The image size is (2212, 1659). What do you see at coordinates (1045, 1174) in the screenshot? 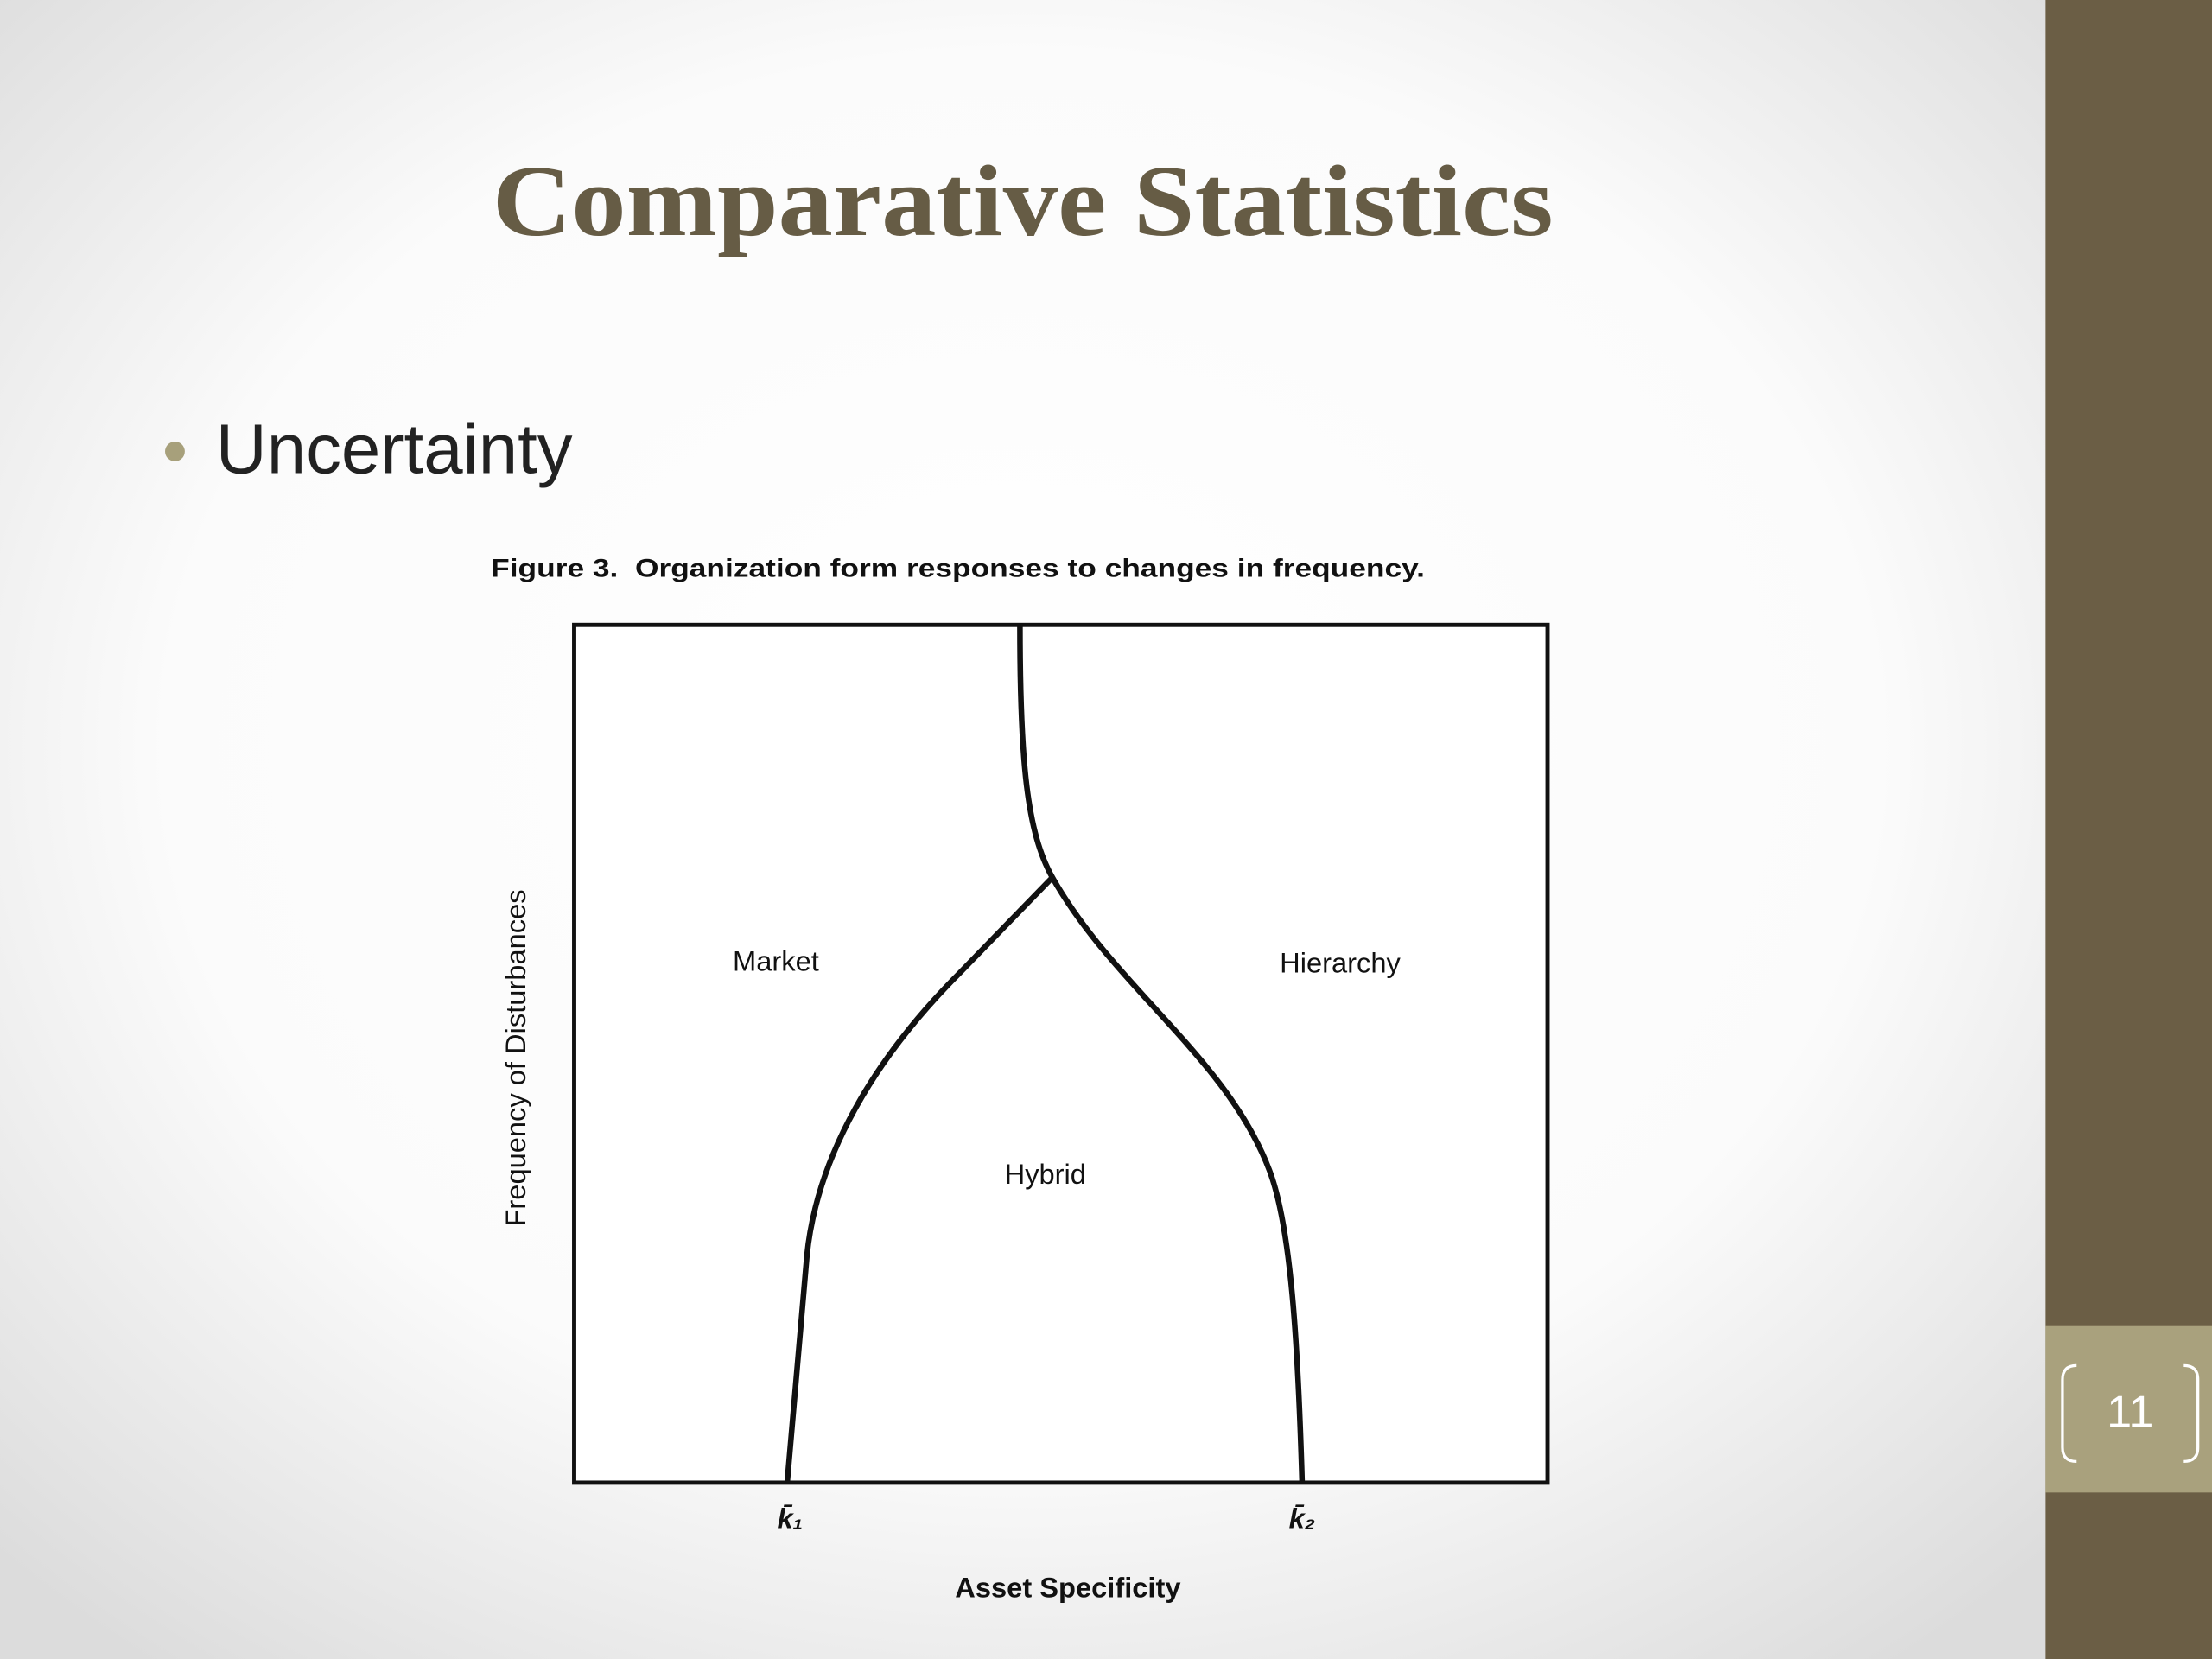
I see `region-label: Hybrid` at bounding box center [1045, 1174].